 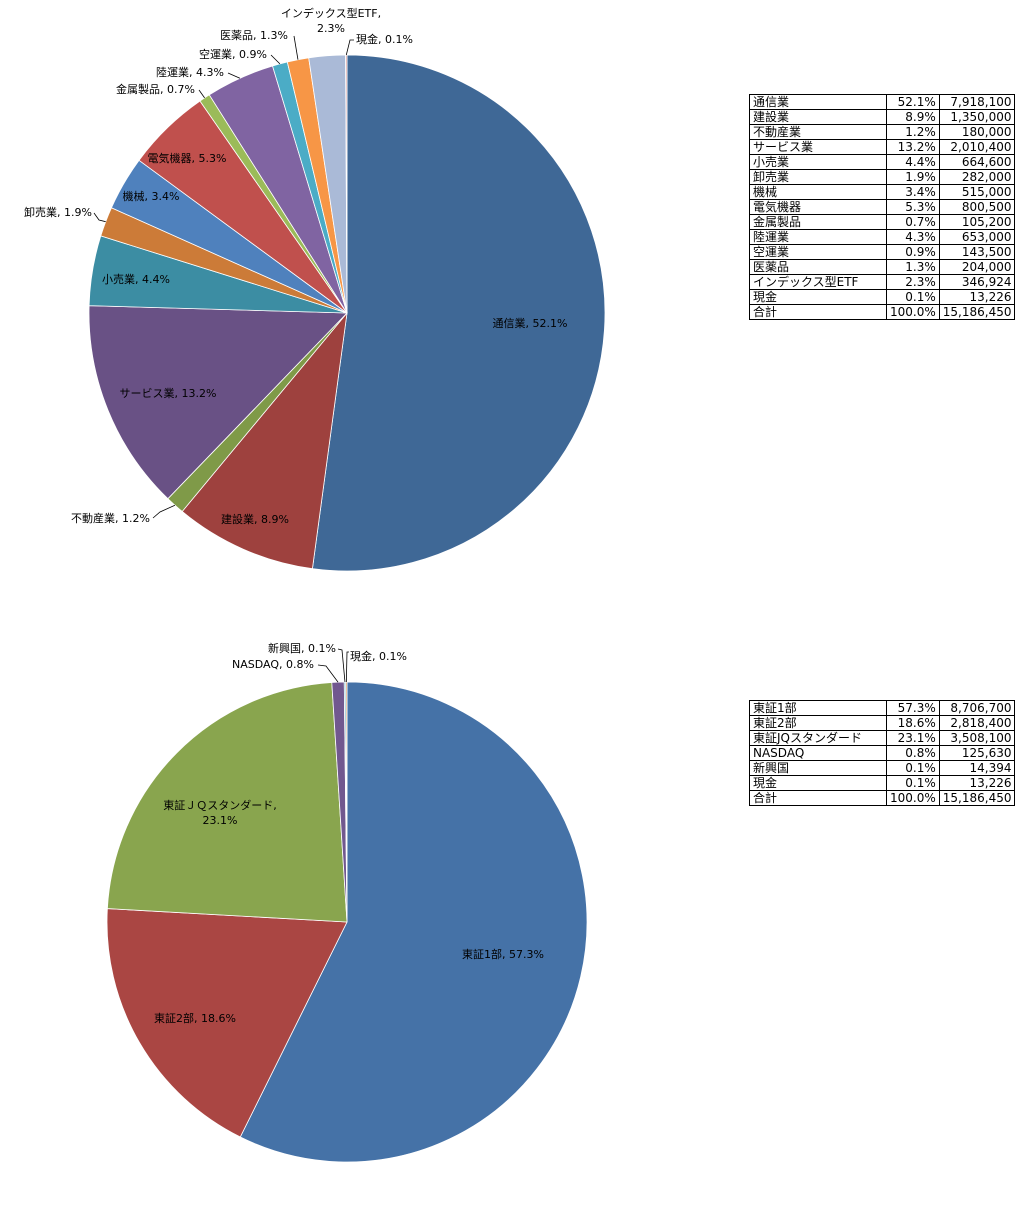 I want to click on market-table-label-cell: 東証2部, so click(x=818, y=723).